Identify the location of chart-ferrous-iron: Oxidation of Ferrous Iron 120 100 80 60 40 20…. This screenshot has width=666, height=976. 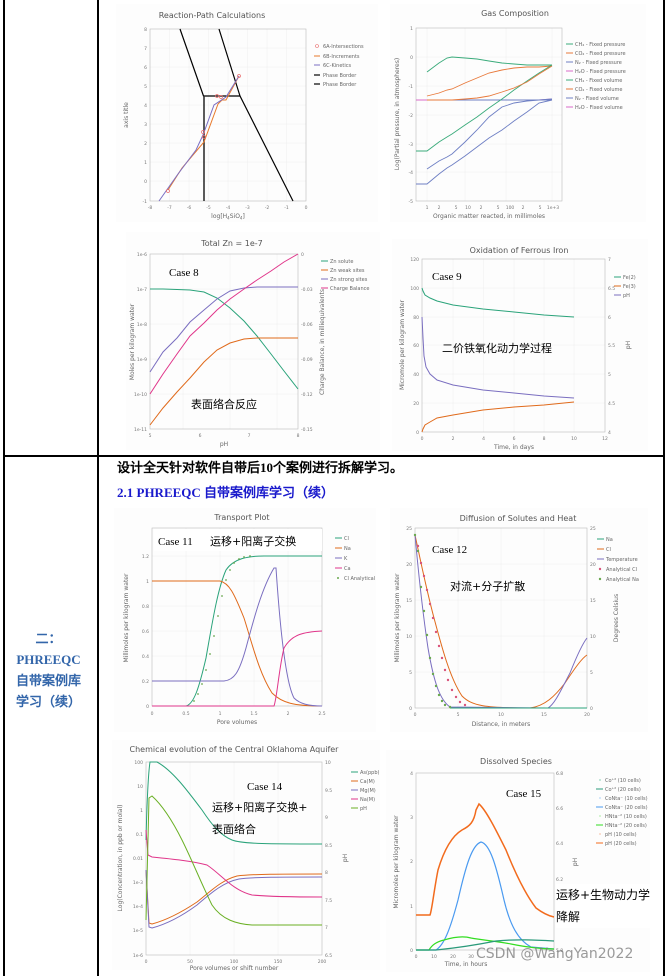
(520, 345).